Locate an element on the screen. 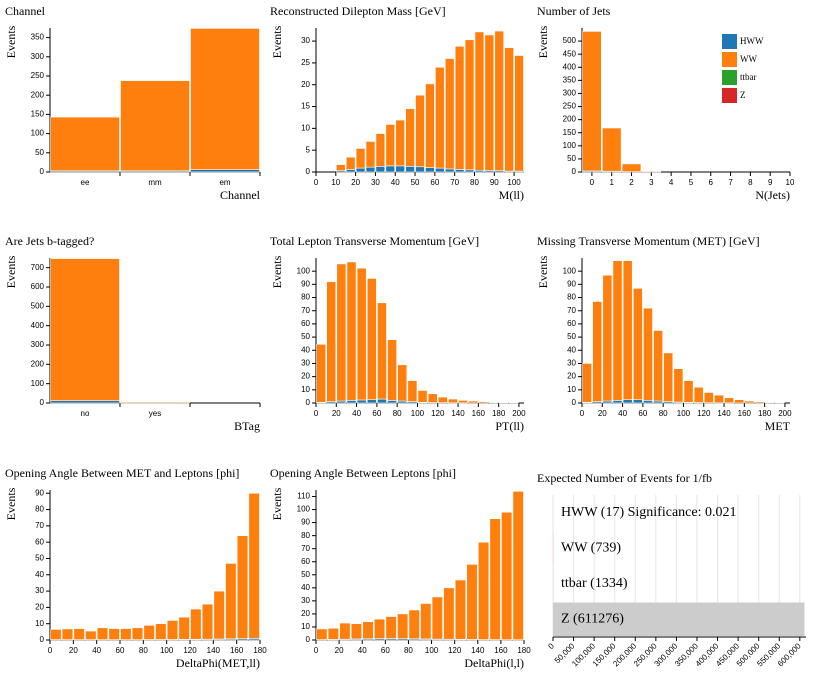 The height and width of the screenshot is (676, 826). x-axis-label: PT(ll) is located at coordinates (509, 426).